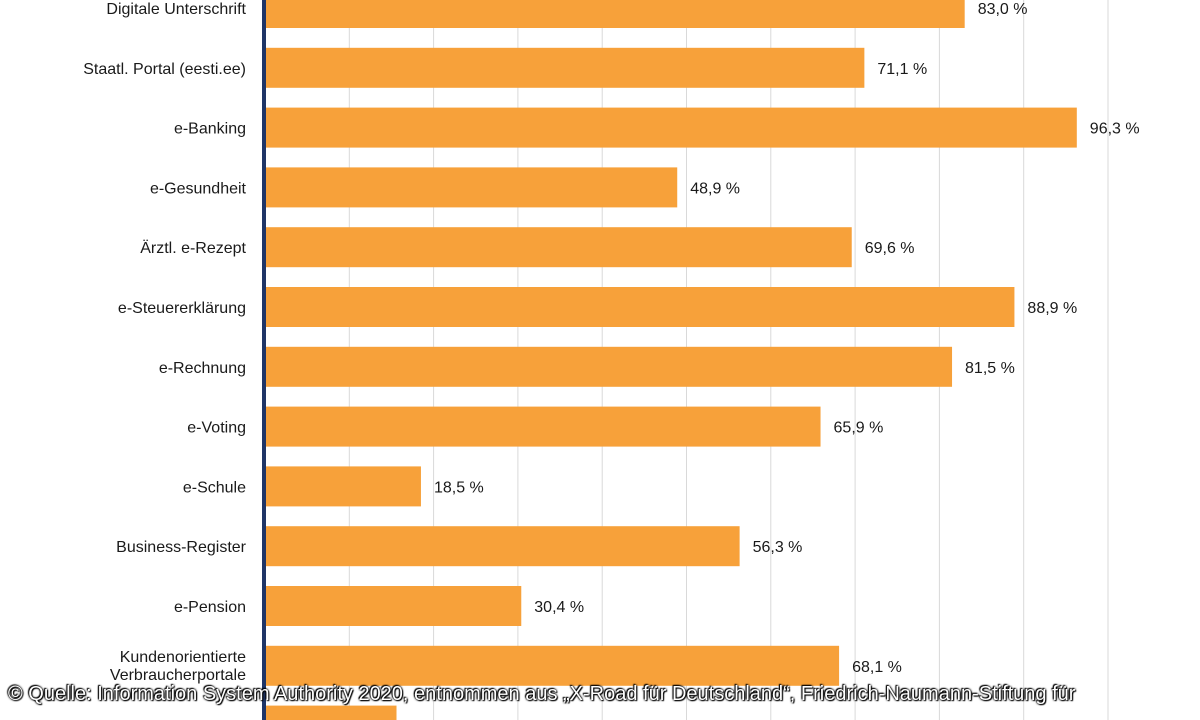  Describe the element at coordinates (859, 428) in the screenshot. I see `value-label: 65,9 %` at that location.